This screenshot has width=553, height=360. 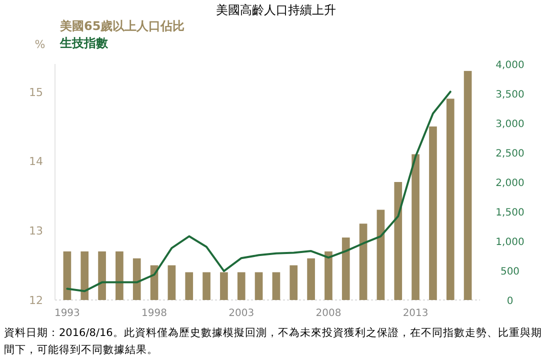 What do you see at coordinates (155, 313) in the screenshot?
I see `x-tick-label: 1998` at bounding box center [155, 313].